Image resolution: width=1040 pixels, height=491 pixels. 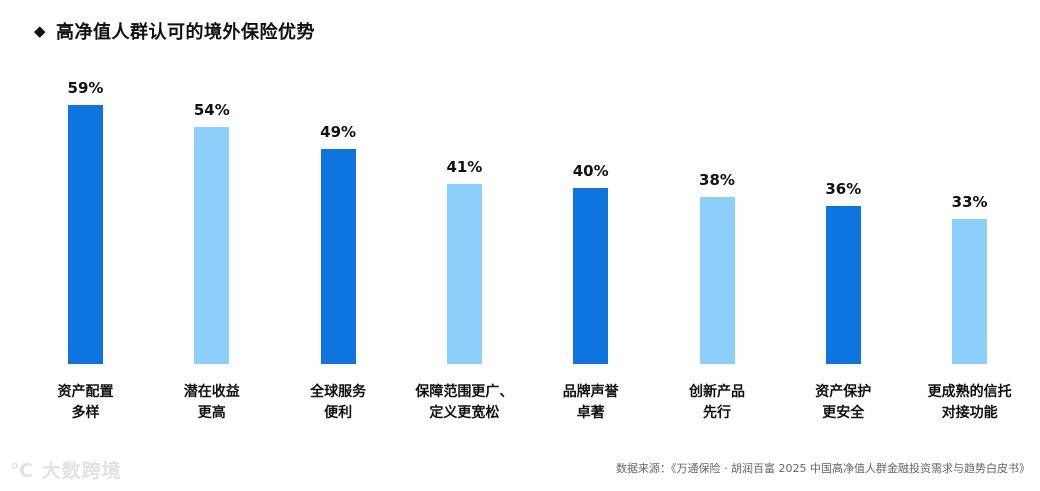 I want to click on category-label: 更成熟的信托 对接功能, so click(x=970, y=403).